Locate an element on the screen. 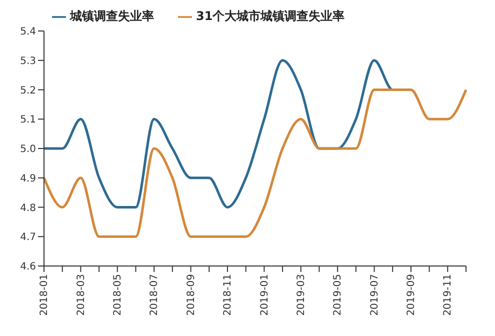  x-tick-label: 2019-09 is located at coordinates (412, 295).